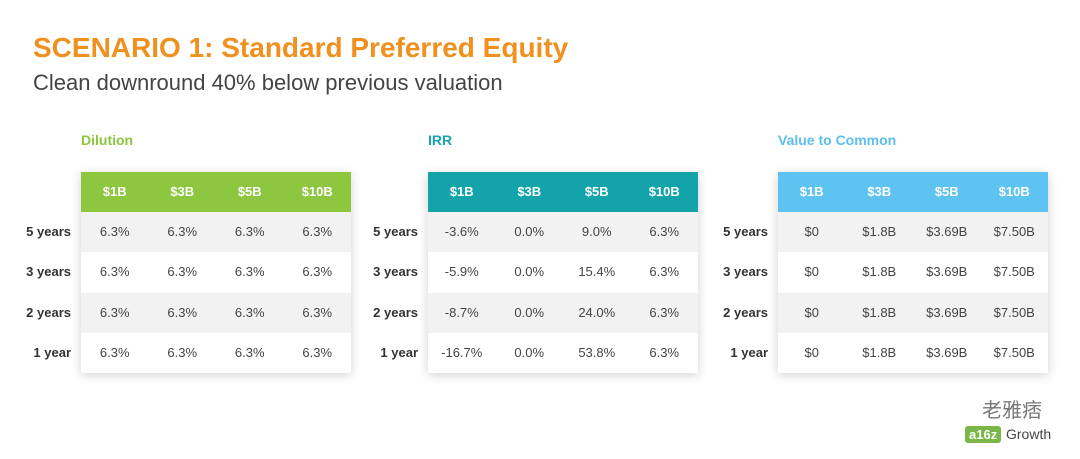 The width and height of the screenshot is (1080, 459). What do you see at coordinates (563, 353) in the screenshot?
I see `table-row: -16.7% 0.0% 53.8% 6.3%` at bounding box center [563, 353].